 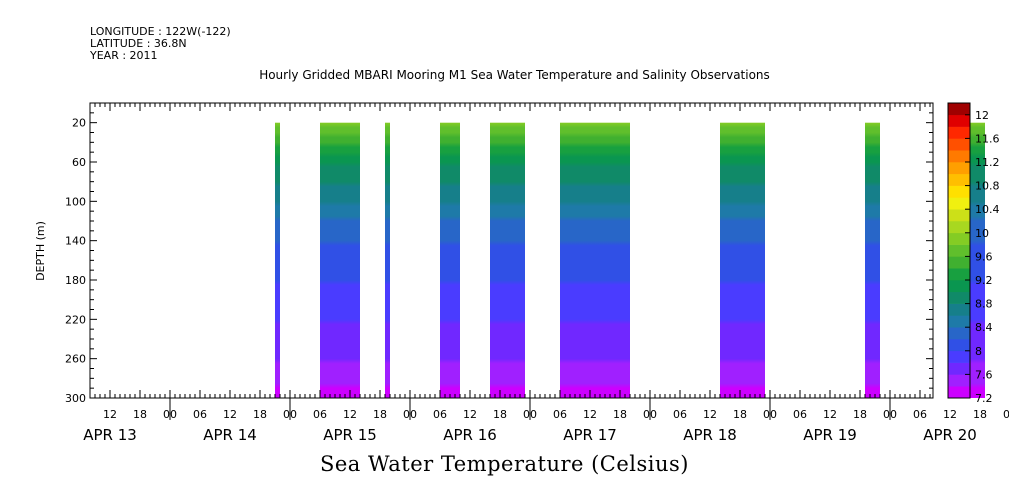 What do you see at coordinates (590, 435) in the screenshot?
I see `x-day-label: APR 17` at bounding box center [590, 435].